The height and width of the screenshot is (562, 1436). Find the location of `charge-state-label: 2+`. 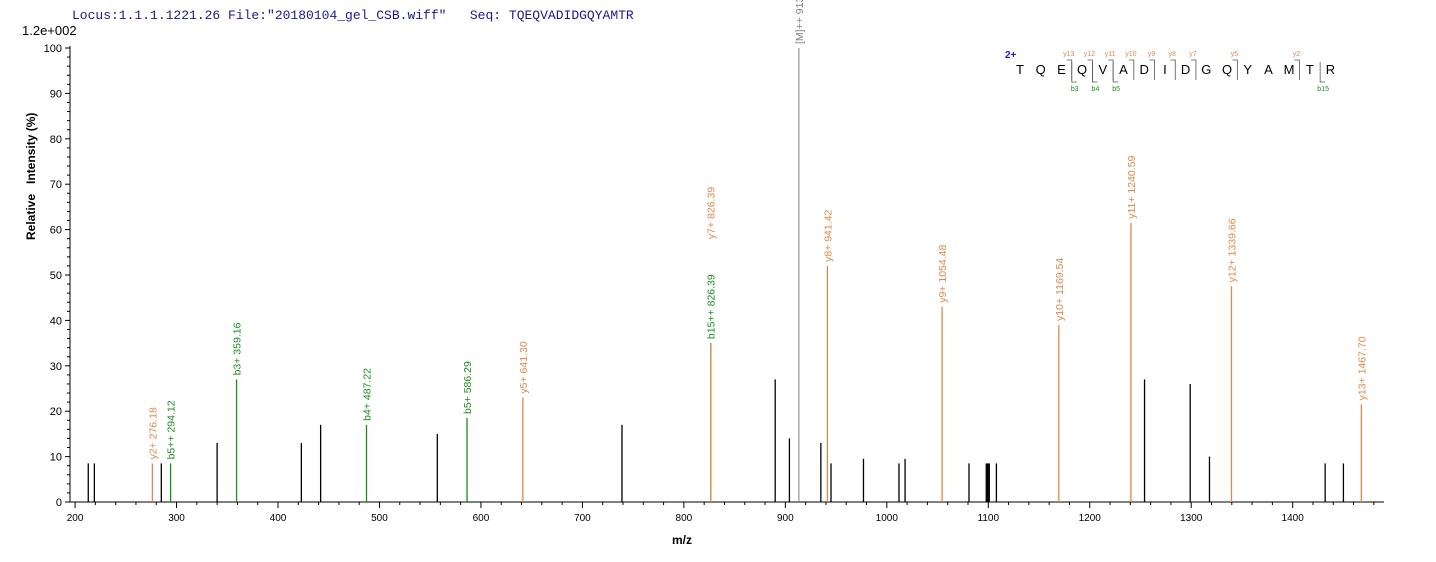

charge-state-label: 2+ is located at coordinates (1011, 55).